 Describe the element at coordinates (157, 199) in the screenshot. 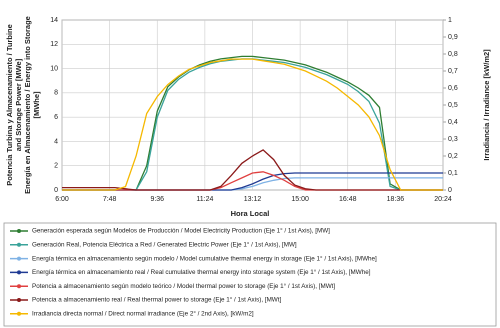

I see `x-tick-label: 9:36` at that location.